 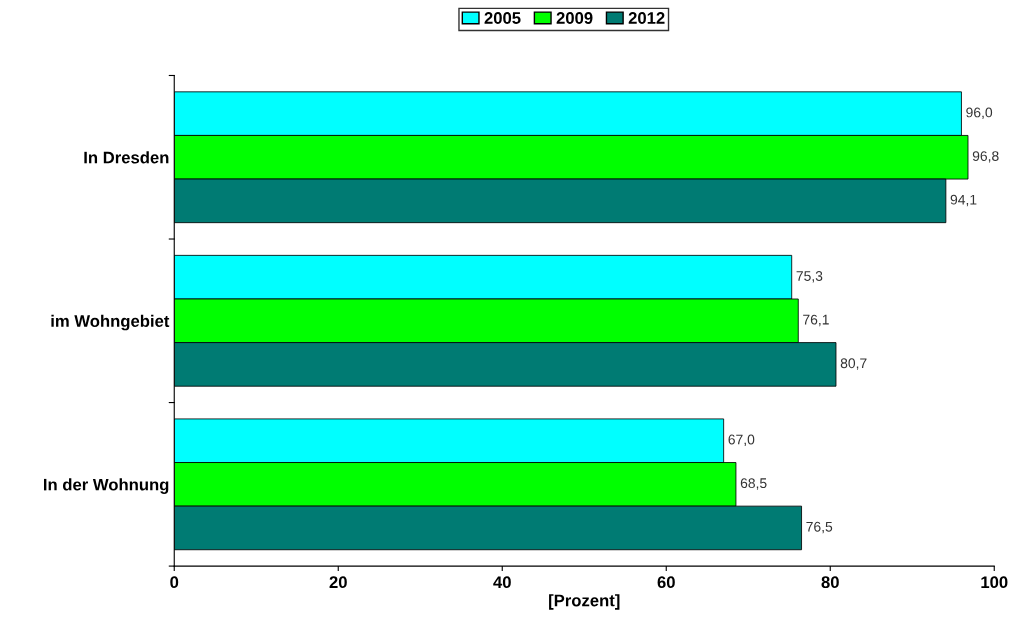 What do you see at coordinates (830, 582) in the screenshot?
I see `x-tick-label: 80` at bounding box center [830, 582].